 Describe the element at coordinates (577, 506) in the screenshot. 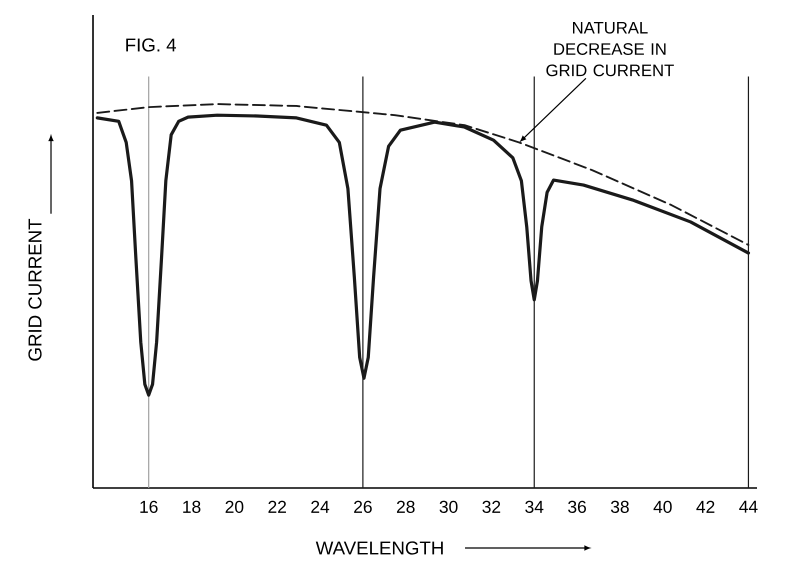

I see `x-tick-label: 36` at that location.